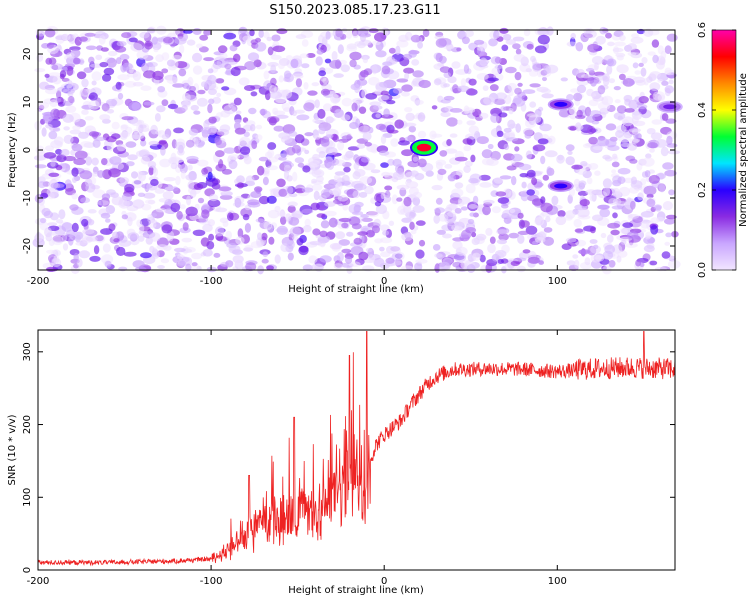 This screenshot has width=750, height=600. What do you see at coordinates (702, 270) in the screenshot?
I see `colorbar-tick-label: 0.0` at bounding box center [702, 270].